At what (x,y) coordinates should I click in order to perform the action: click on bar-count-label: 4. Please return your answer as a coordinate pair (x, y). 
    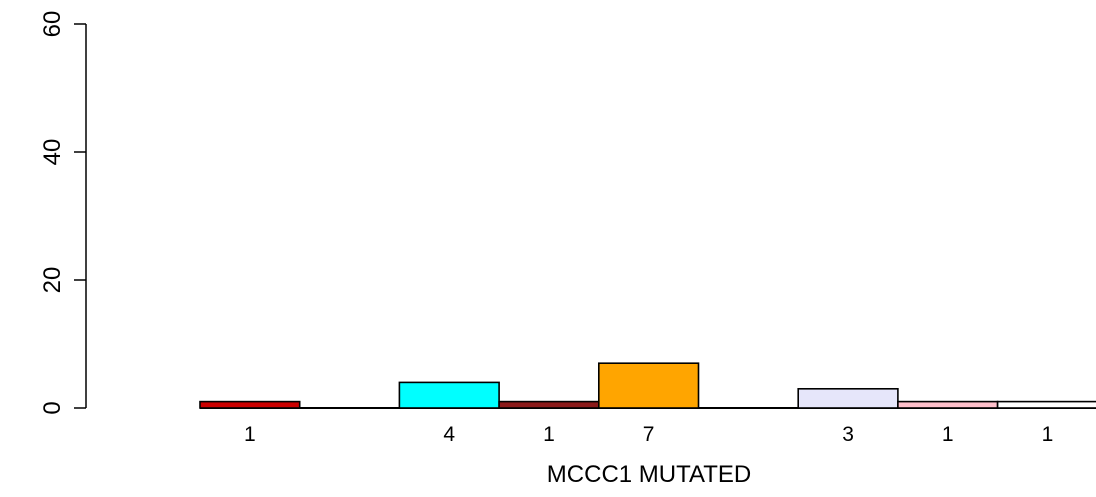
    Looking at the image, I should click on (449, 434).